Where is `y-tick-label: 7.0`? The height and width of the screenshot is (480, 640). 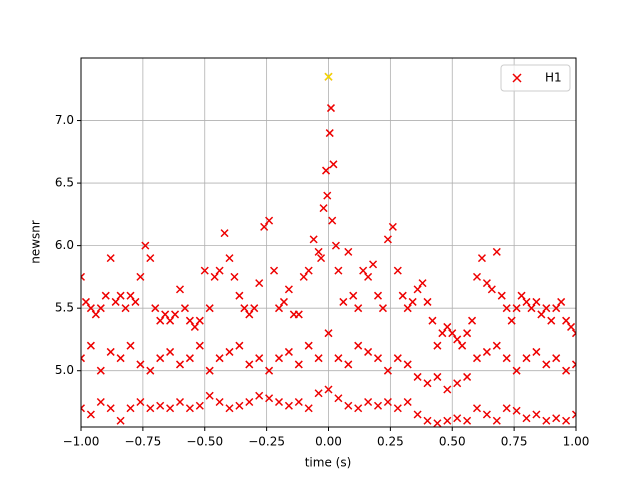 y-tick-label: 7.0 is located at coordinates (64, 120).